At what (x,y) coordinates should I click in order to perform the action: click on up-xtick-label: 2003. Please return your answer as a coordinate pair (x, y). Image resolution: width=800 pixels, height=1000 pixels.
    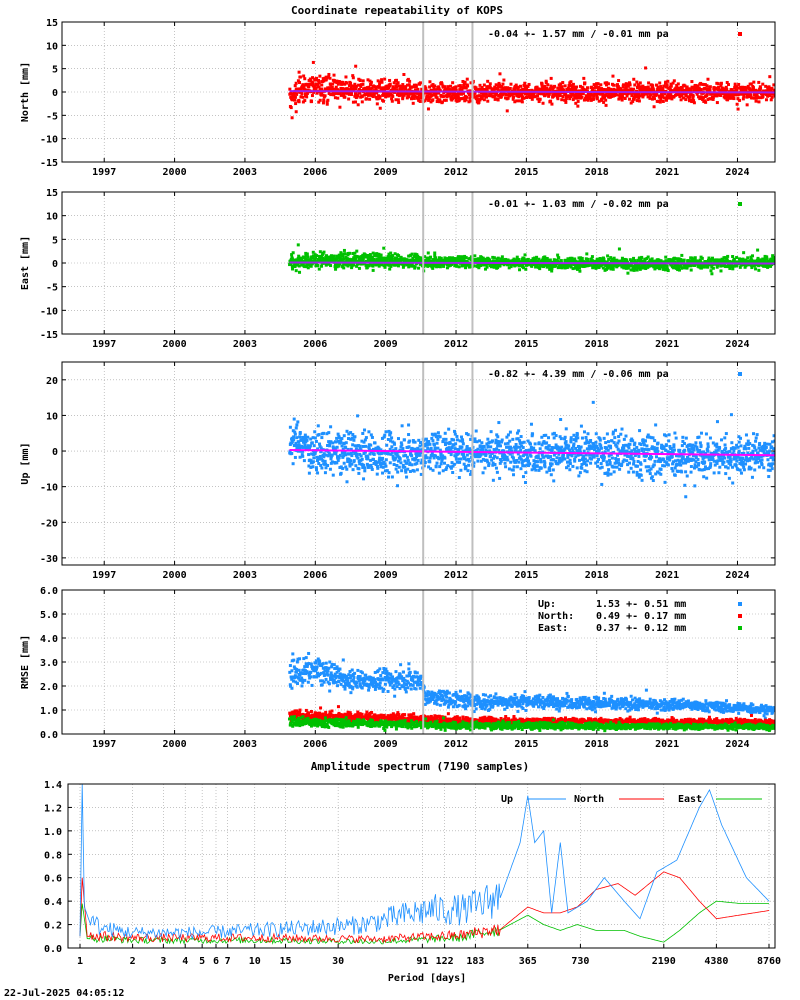
    Looking at the image, I should click on (245, 575).